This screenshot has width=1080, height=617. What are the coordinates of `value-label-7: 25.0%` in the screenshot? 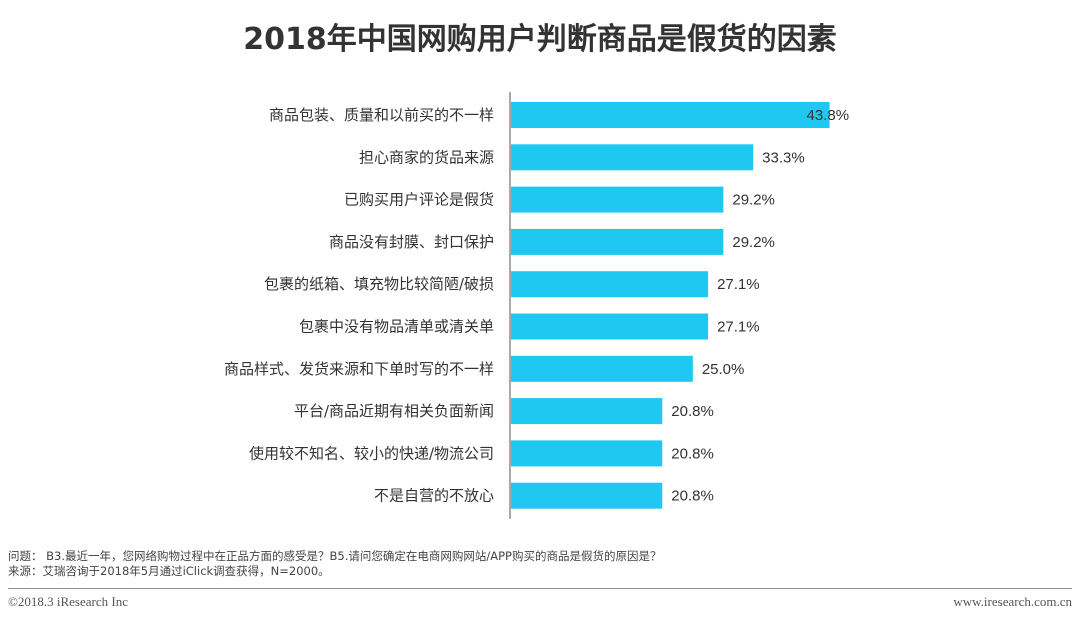 It's located at (723, 369).